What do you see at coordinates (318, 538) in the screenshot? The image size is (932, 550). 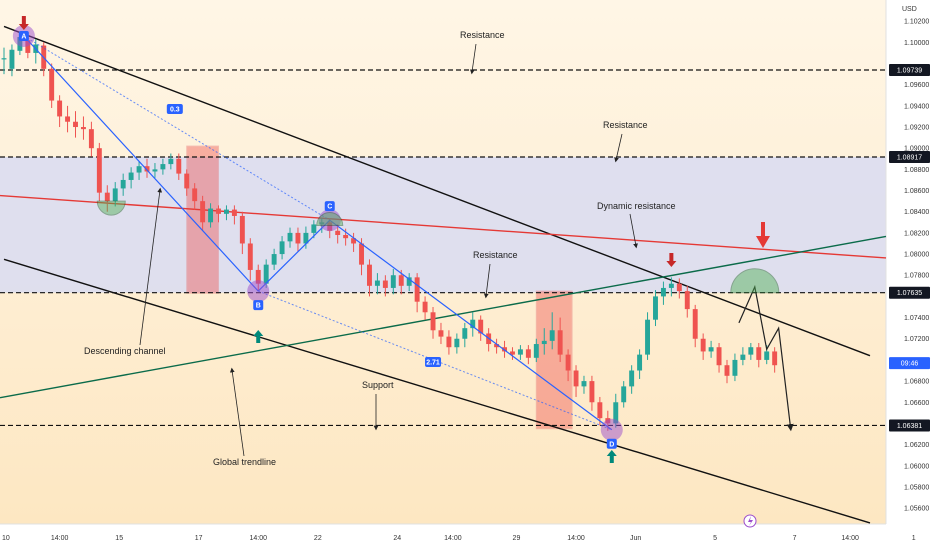 I see `time-tick-label: 22` at bounding box center [318, 538].